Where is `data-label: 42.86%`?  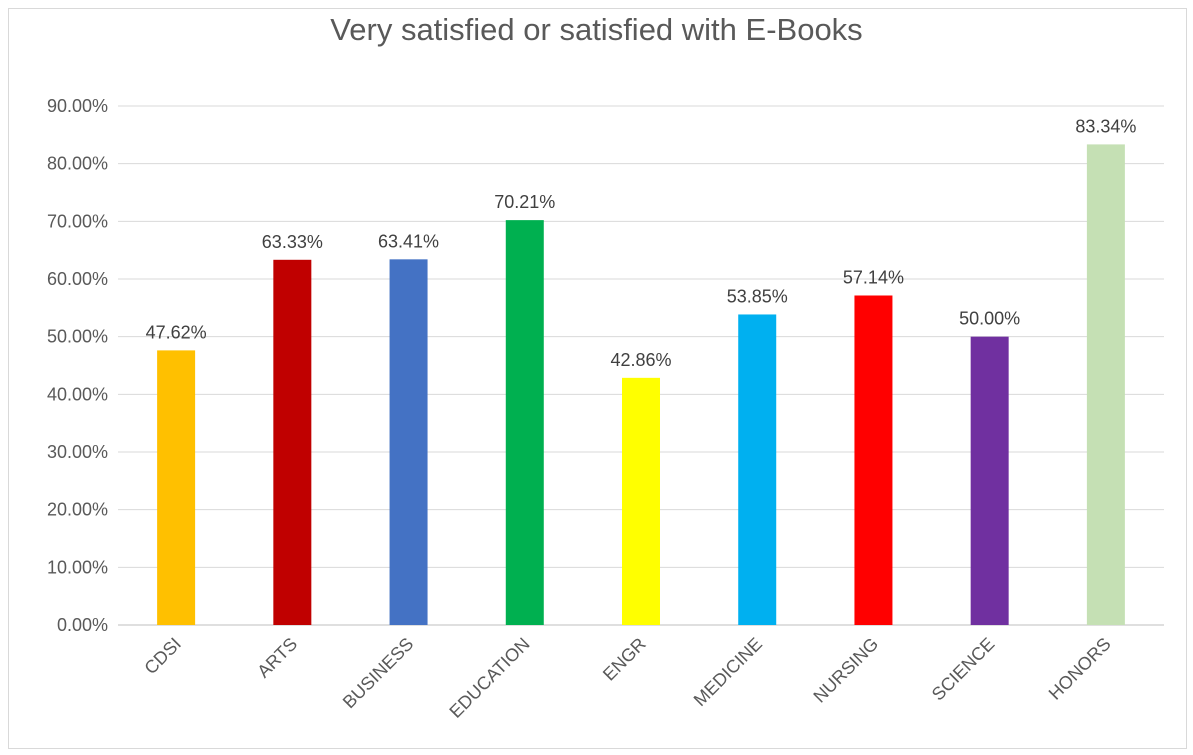
data-label: 42.86% is located at coordinates (640, 360).